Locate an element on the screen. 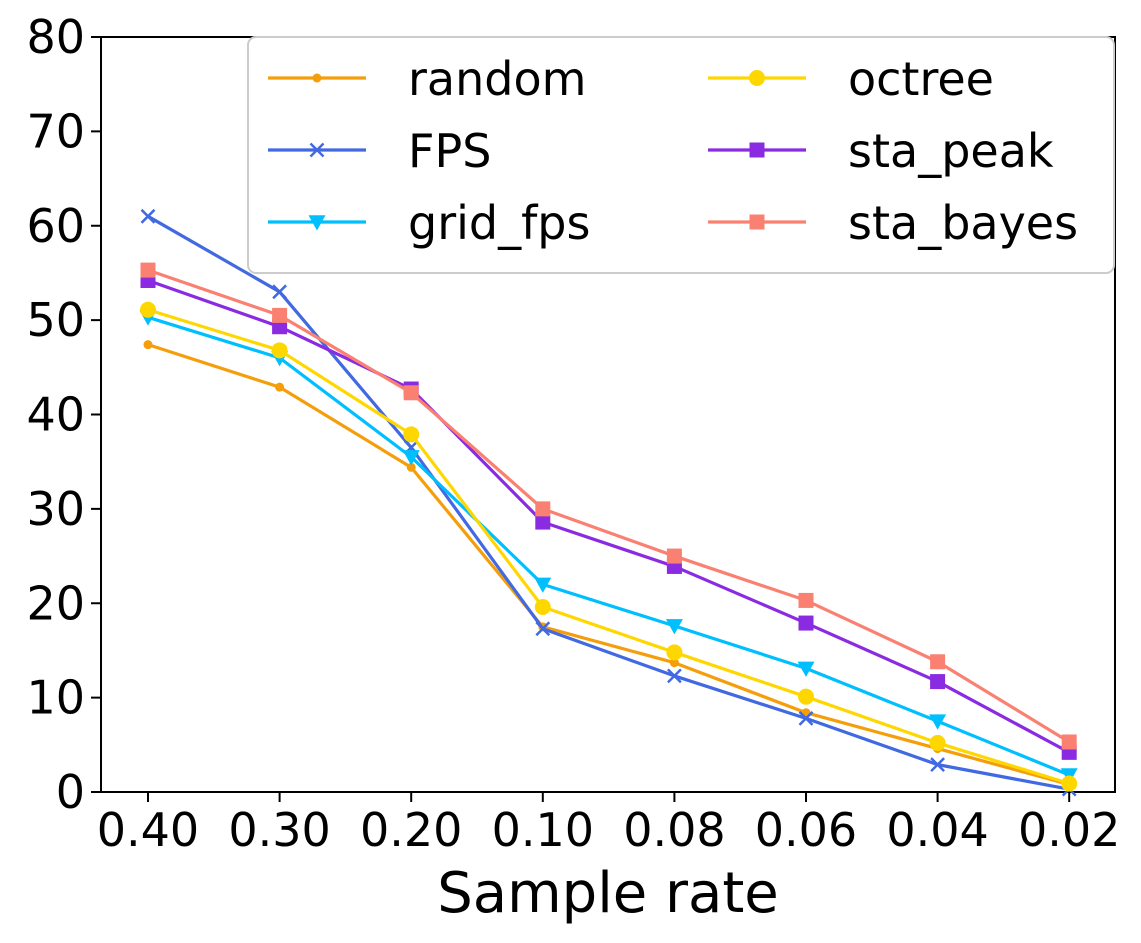 The height and width of the screenshot is (943, 1141). y-tick-label: 0 is located at coordinates (70, 792).